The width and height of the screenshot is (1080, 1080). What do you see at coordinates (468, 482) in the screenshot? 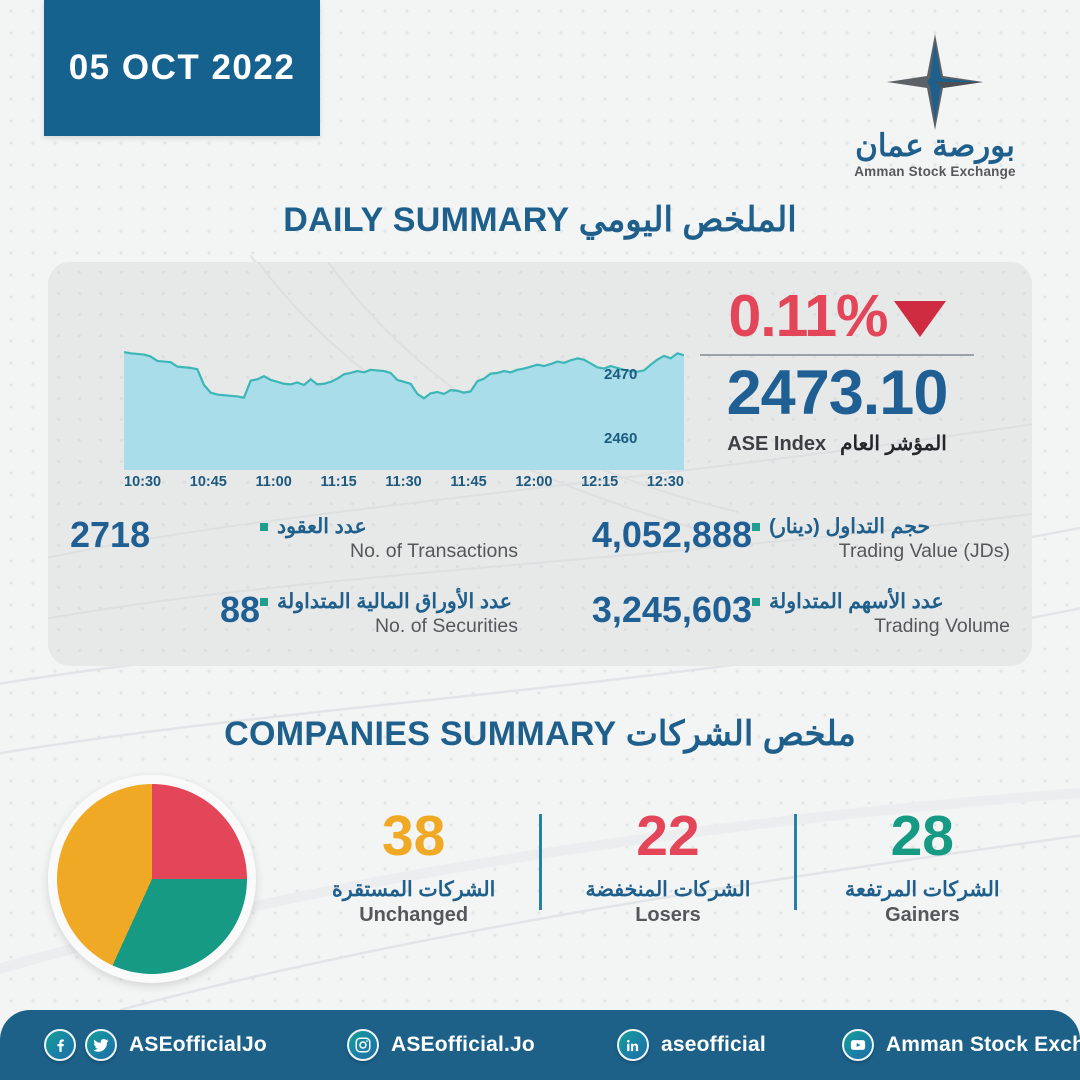
I see `x-tick: 11:45` at bounding box center [468, 482].